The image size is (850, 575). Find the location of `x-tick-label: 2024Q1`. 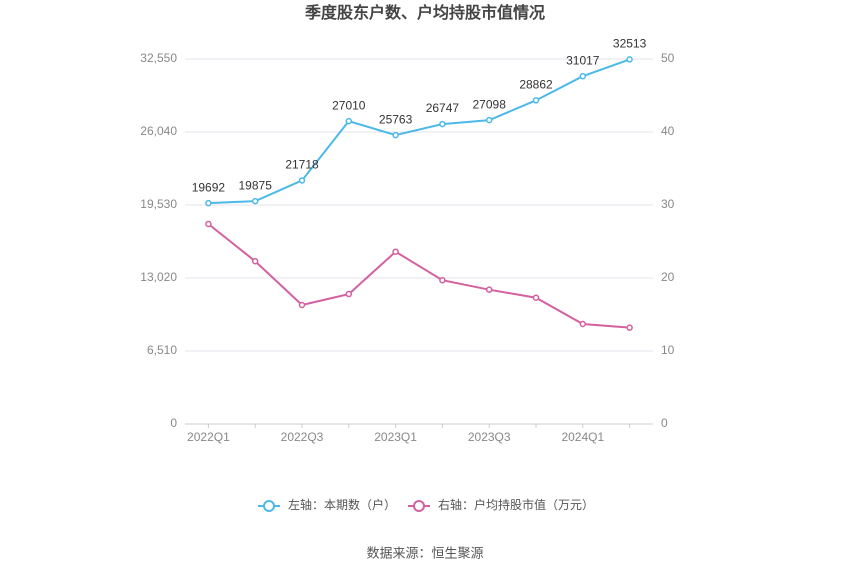

x-tick-label: 2024Q1 is located at coordinates (582, 437).